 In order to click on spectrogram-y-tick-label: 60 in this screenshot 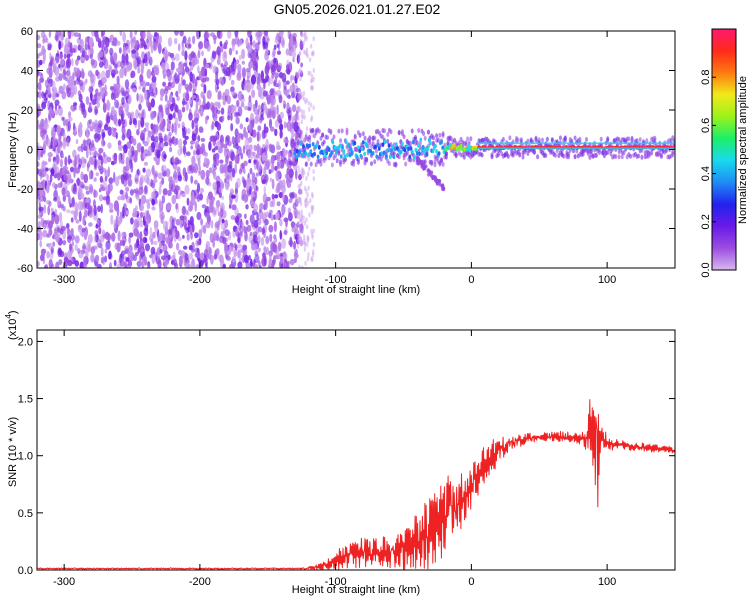, I will do `click(27, 32)`.